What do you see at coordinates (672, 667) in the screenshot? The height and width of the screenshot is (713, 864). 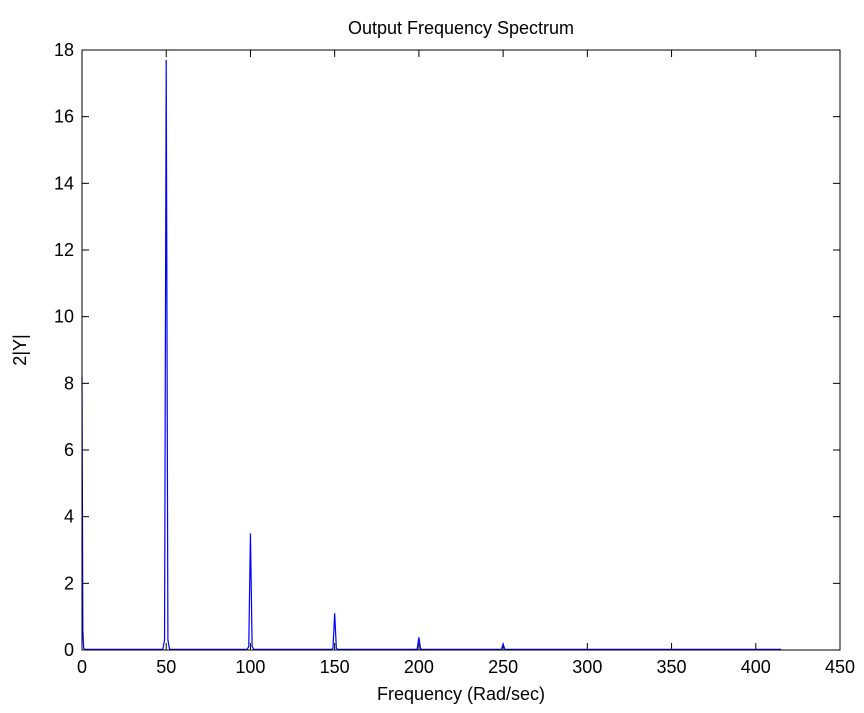 I see `x-tick-label: 350` at bounding box center [672, 667].